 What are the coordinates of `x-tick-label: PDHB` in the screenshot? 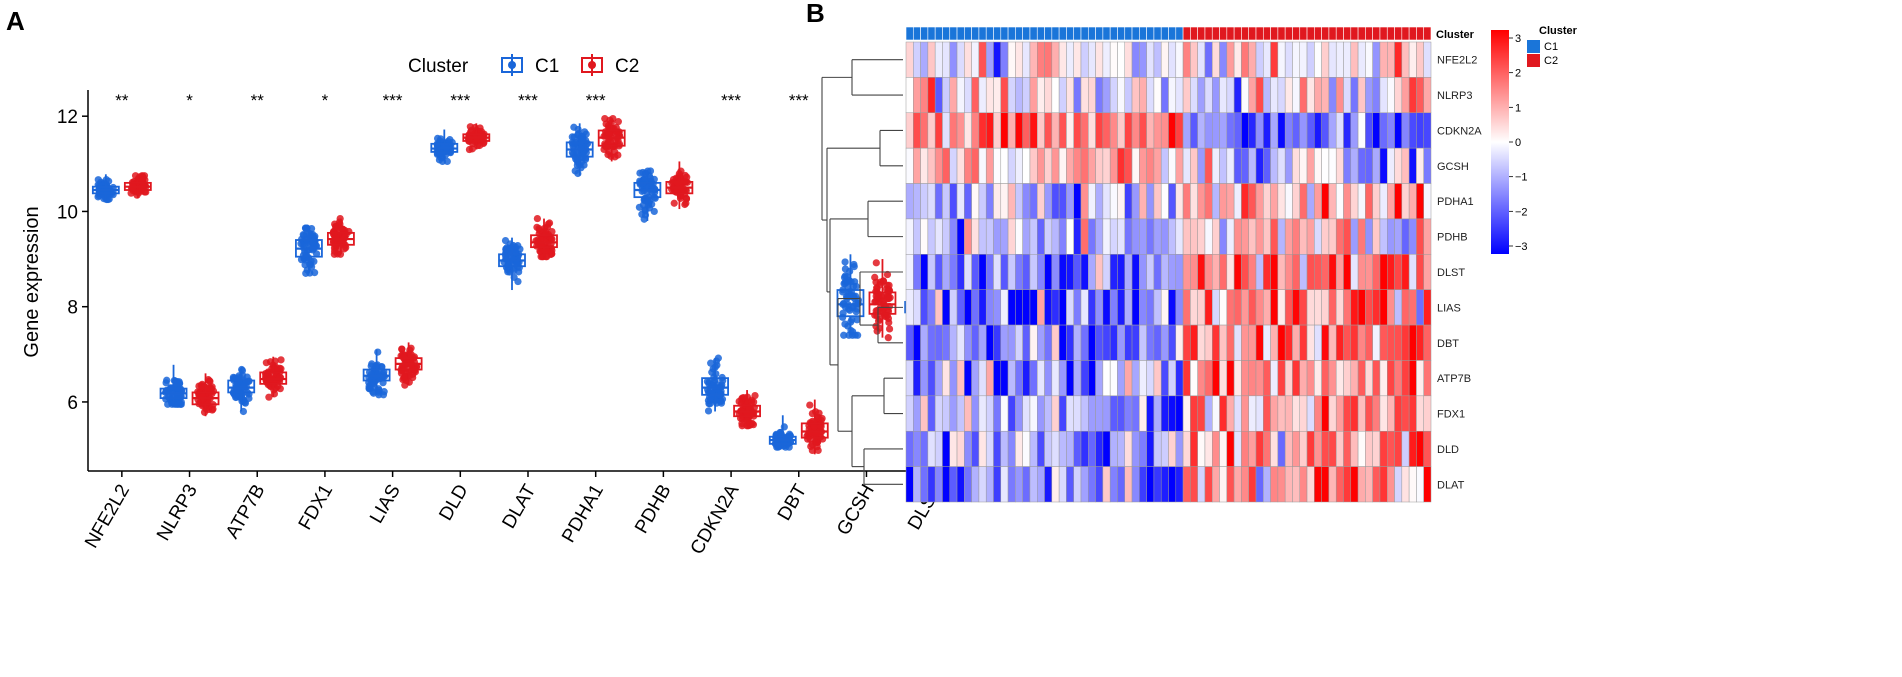 It's located at (653, 509).